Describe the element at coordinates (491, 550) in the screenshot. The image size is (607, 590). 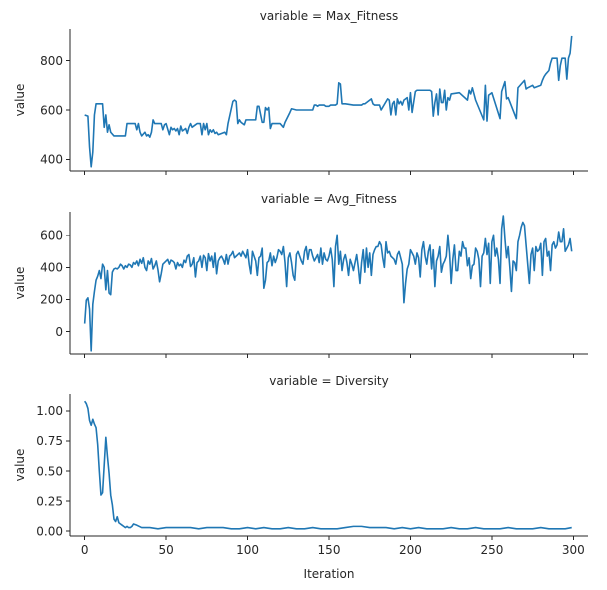
I see `x-tick-label: 250` at that location.